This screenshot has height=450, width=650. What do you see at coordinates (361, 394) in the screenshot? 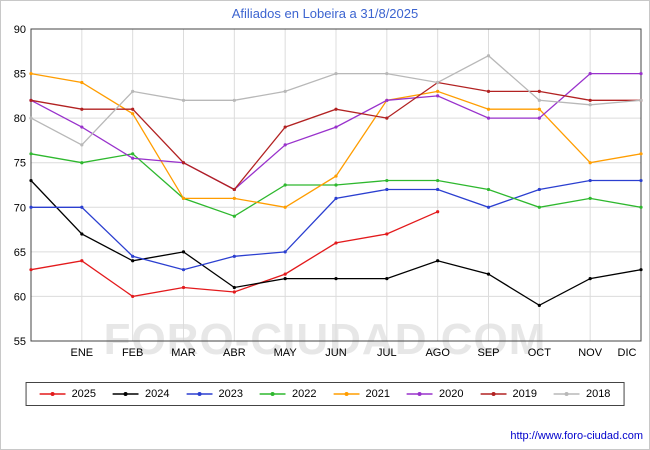
I see `legend-item-2021: 2021` at bounding box center [361, 394].